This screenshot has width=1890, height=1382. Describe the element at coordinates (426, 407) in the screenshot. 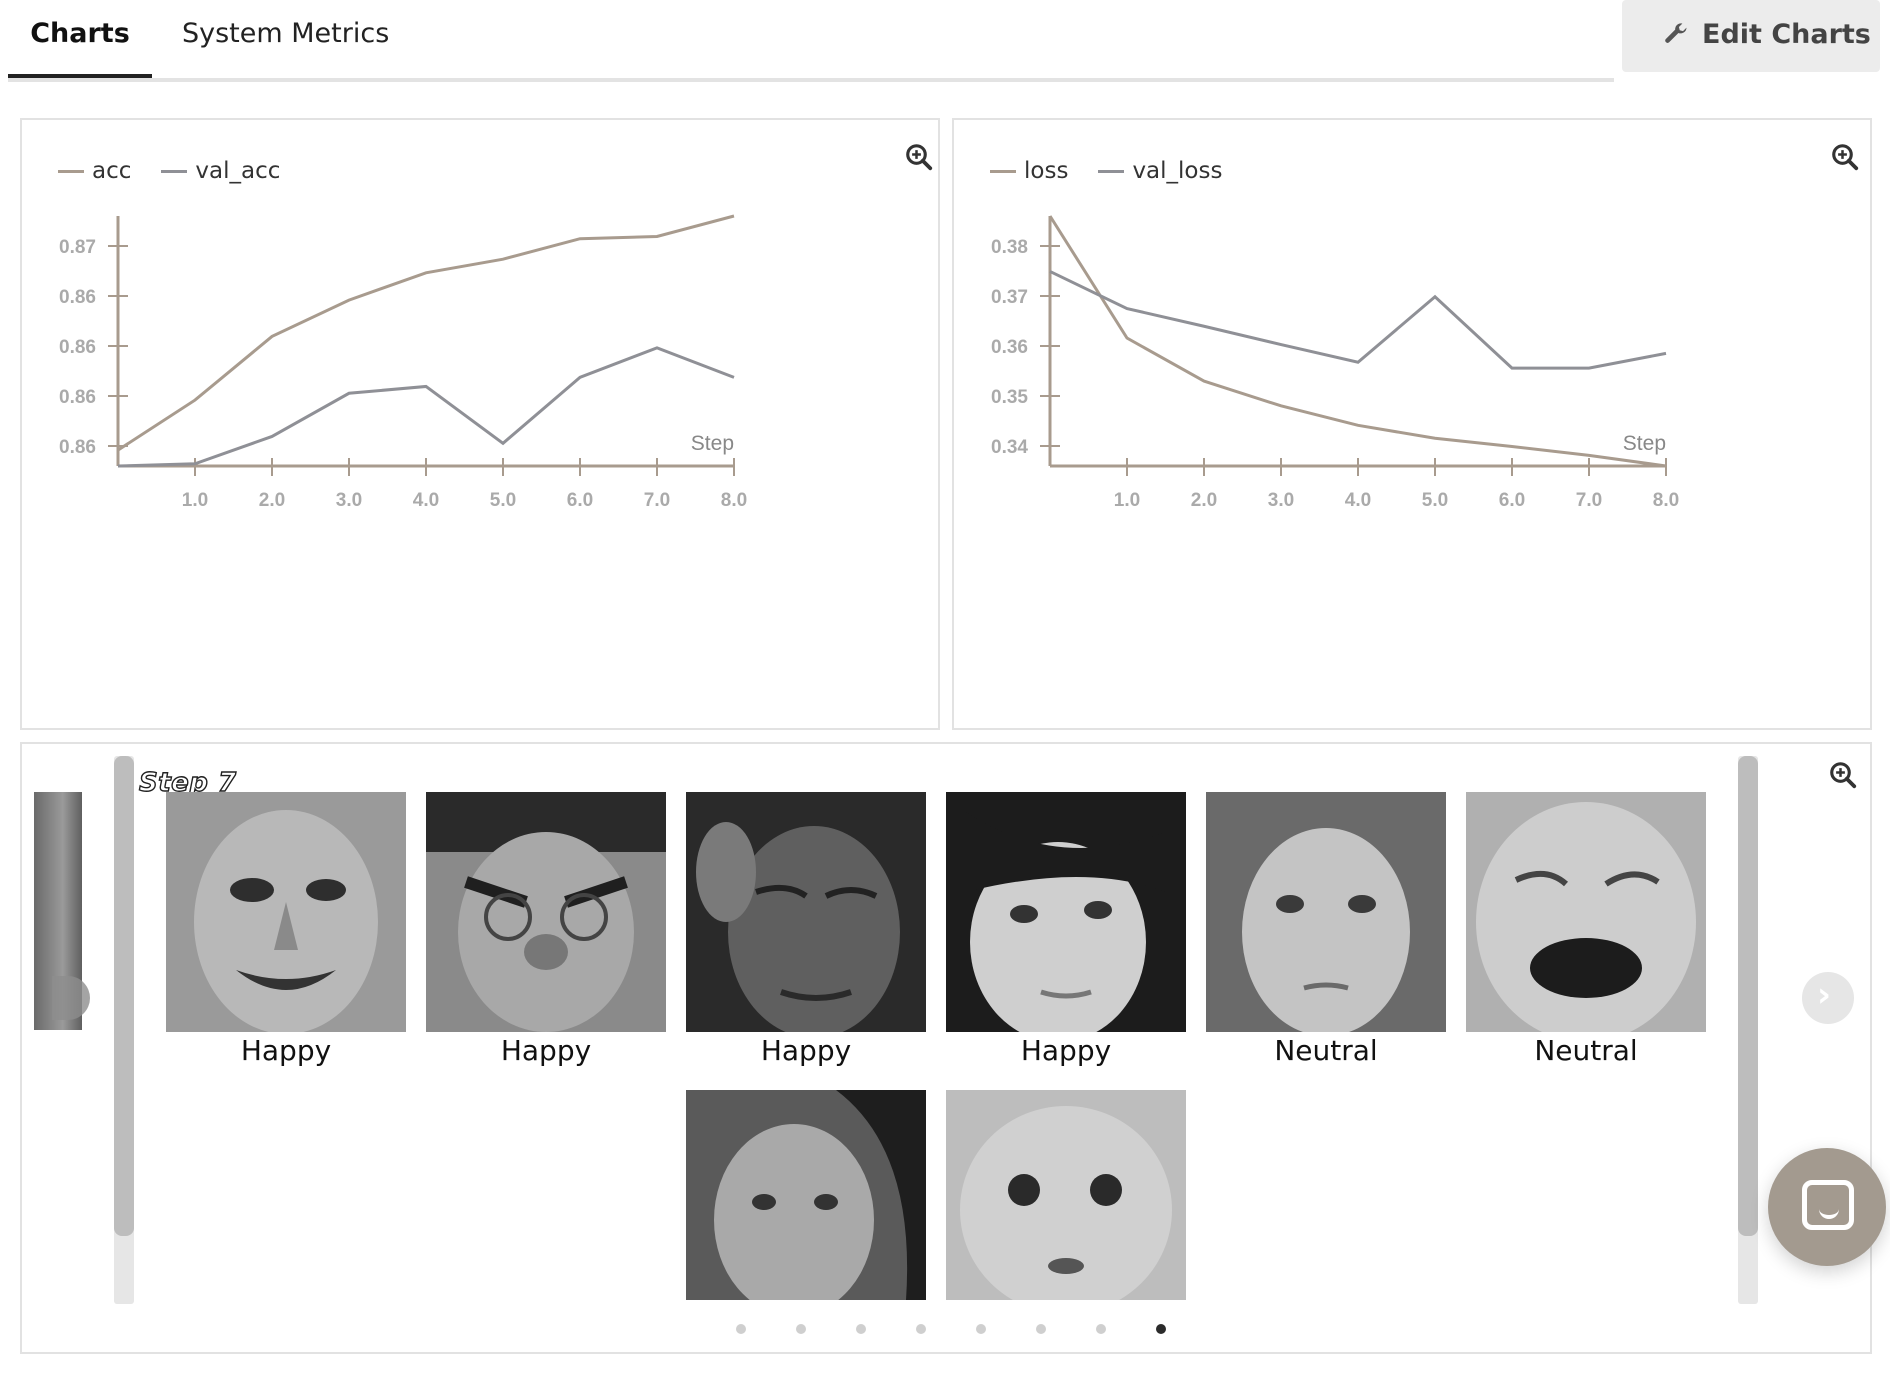

I see `series-line-val-acc` at that location.